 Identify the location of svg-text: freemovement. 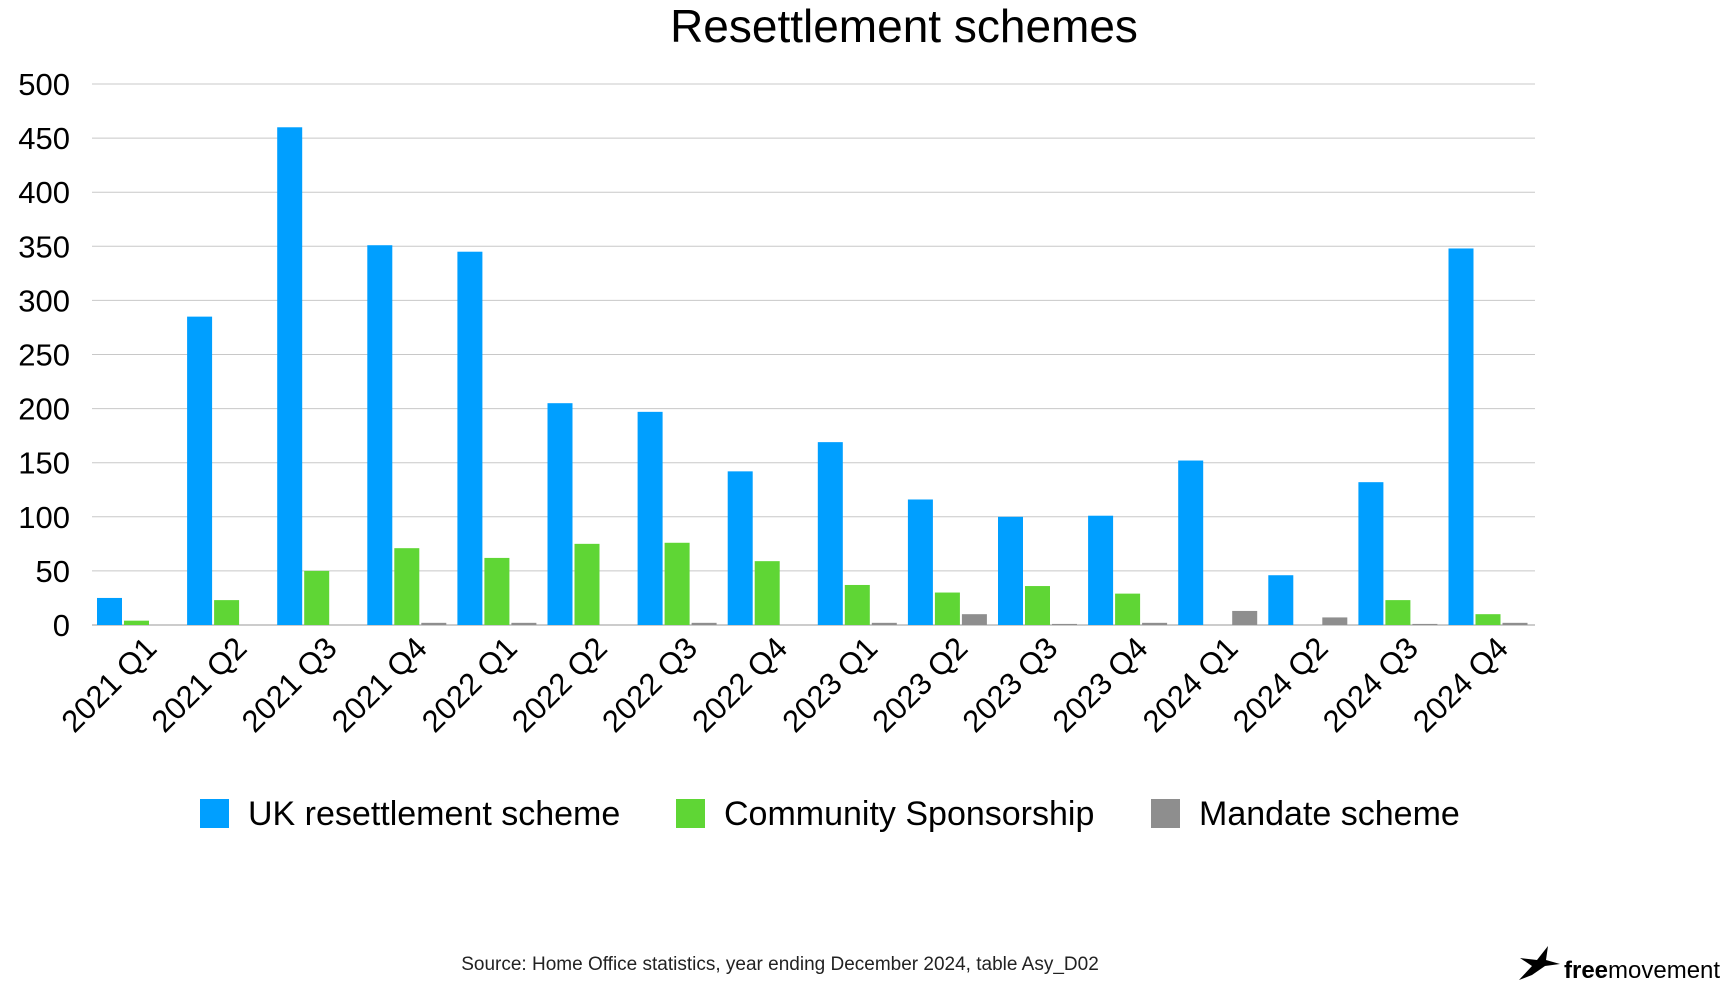
(1642, 970).